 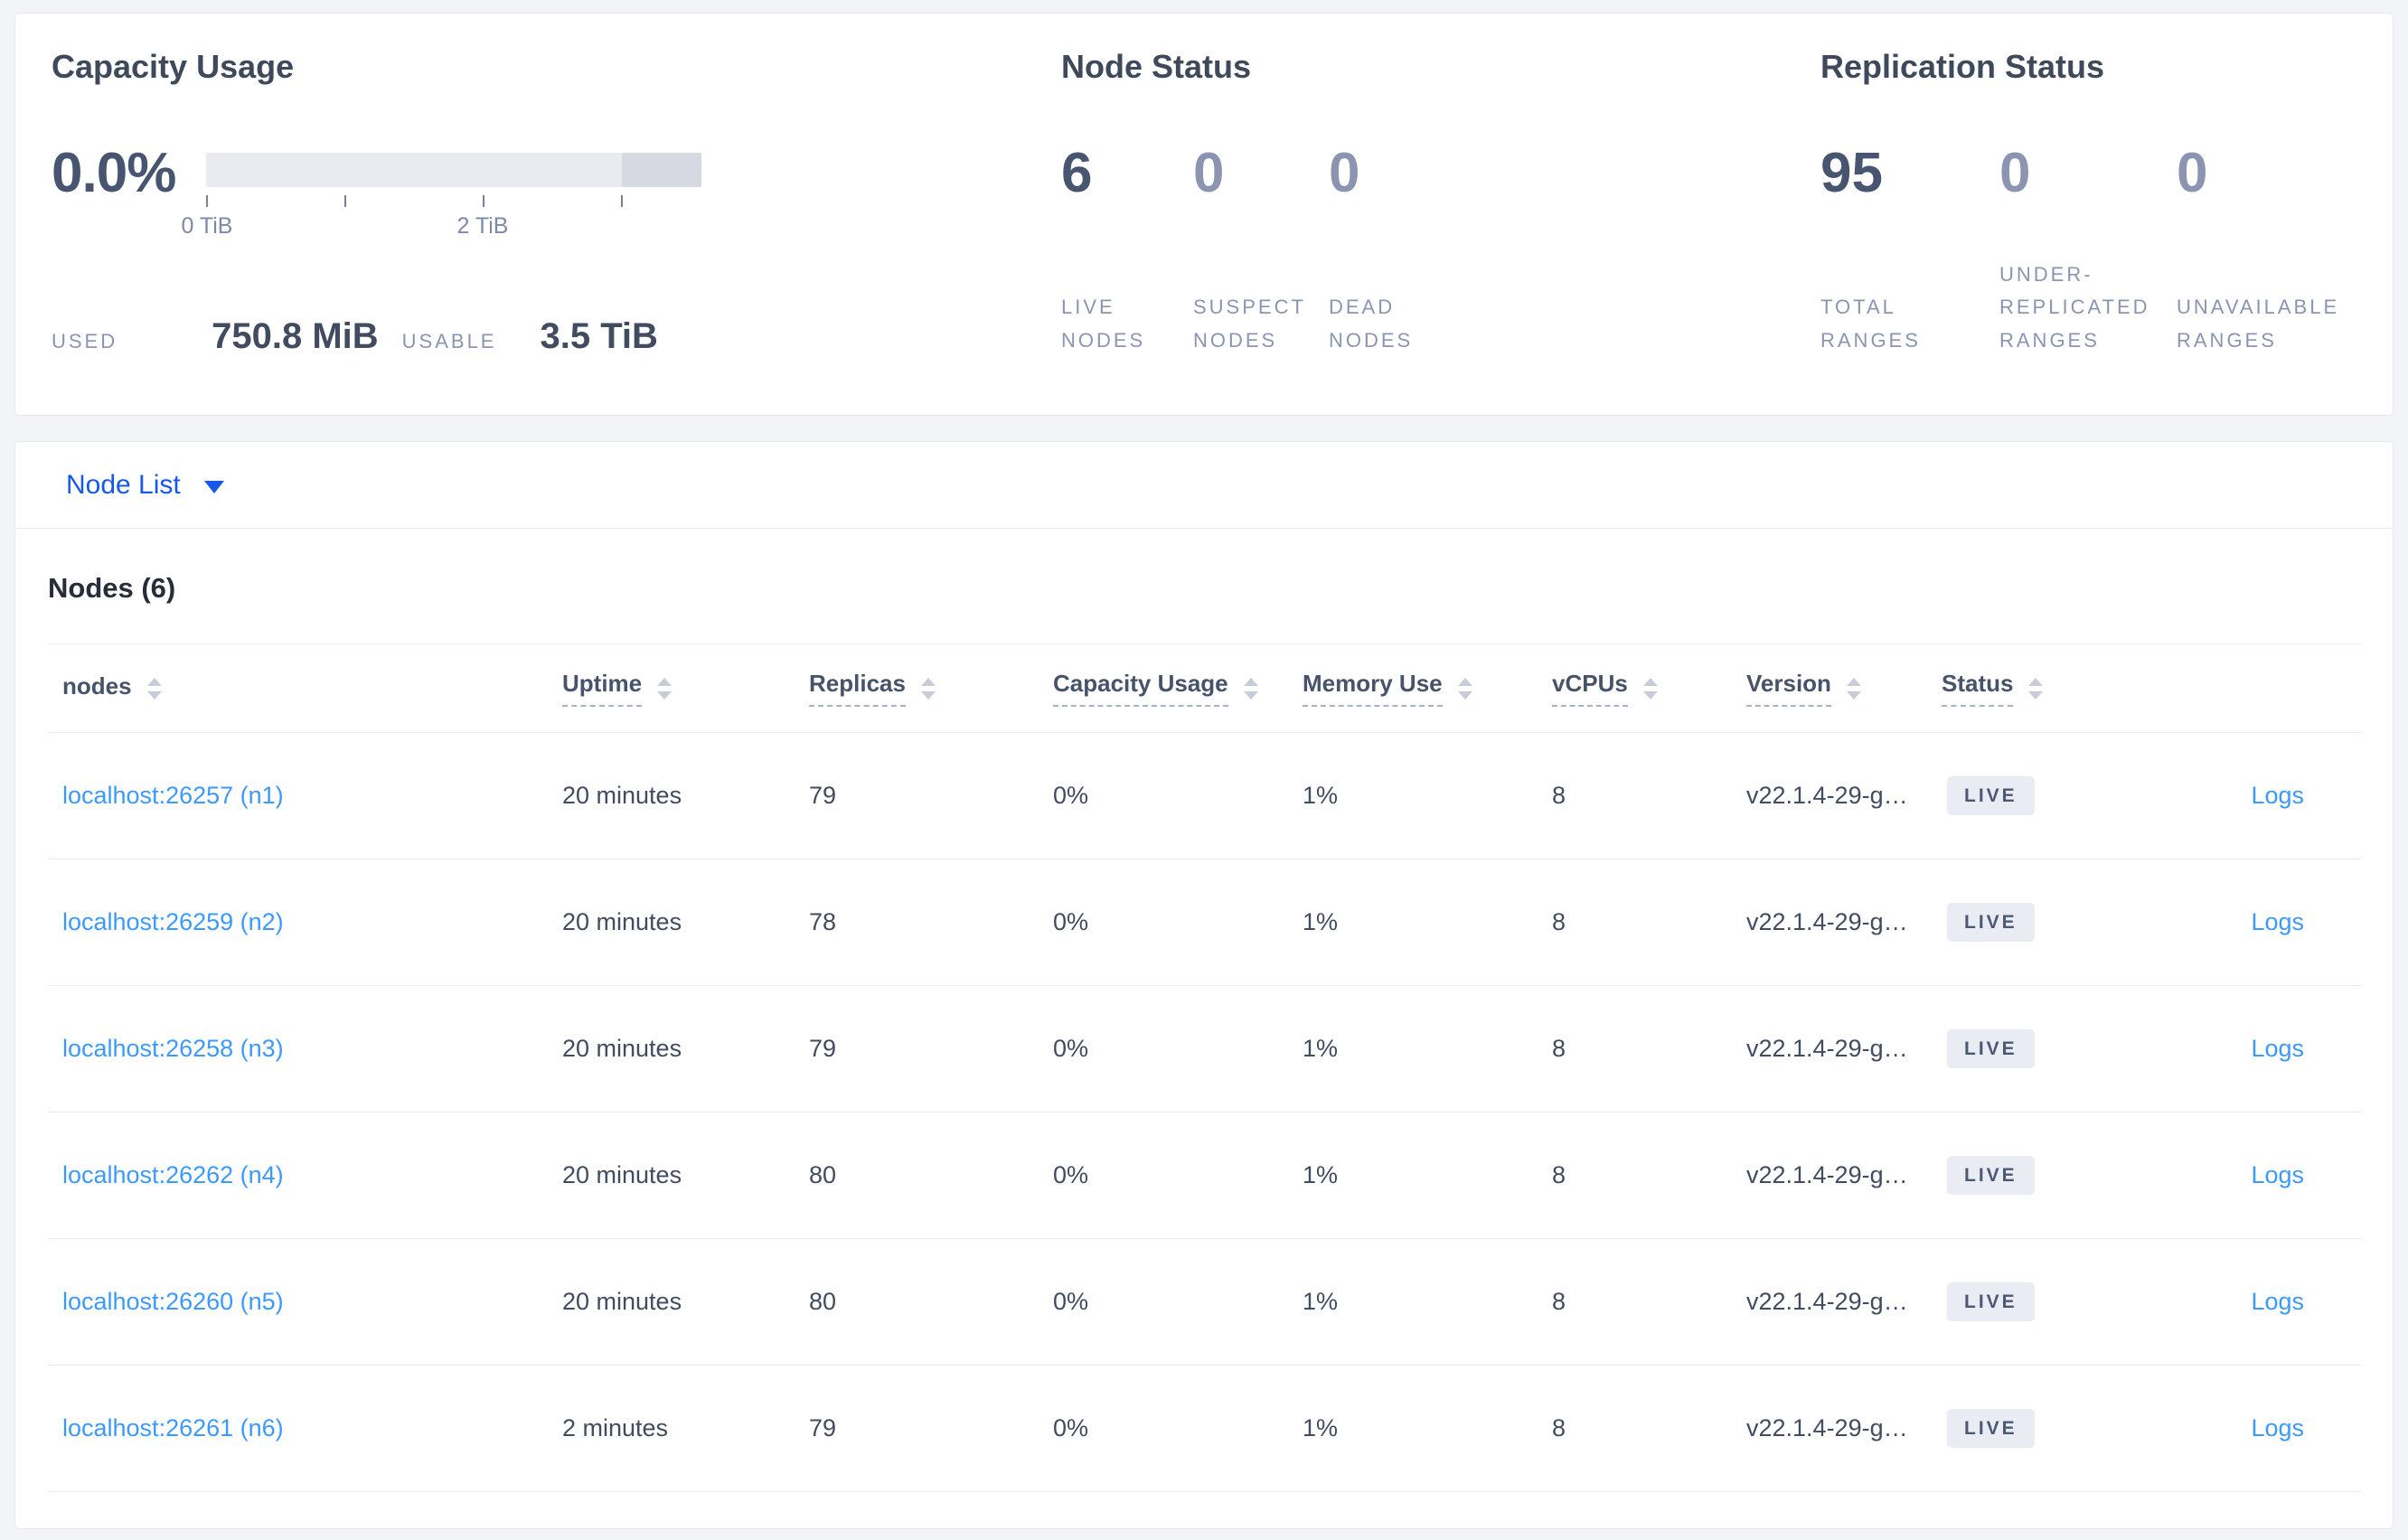 I want to click on dead-nodes-label: DEAD NODES, so click(x=1371, y=324).